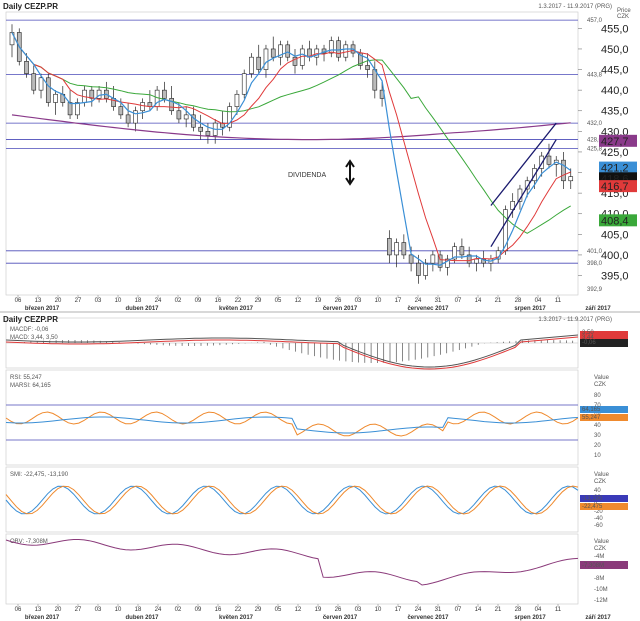  What do you see at coordinates (538, 610) in the screenshot?
I see `bottom-x-tick-label: 04` at bounding box center [538, 610].